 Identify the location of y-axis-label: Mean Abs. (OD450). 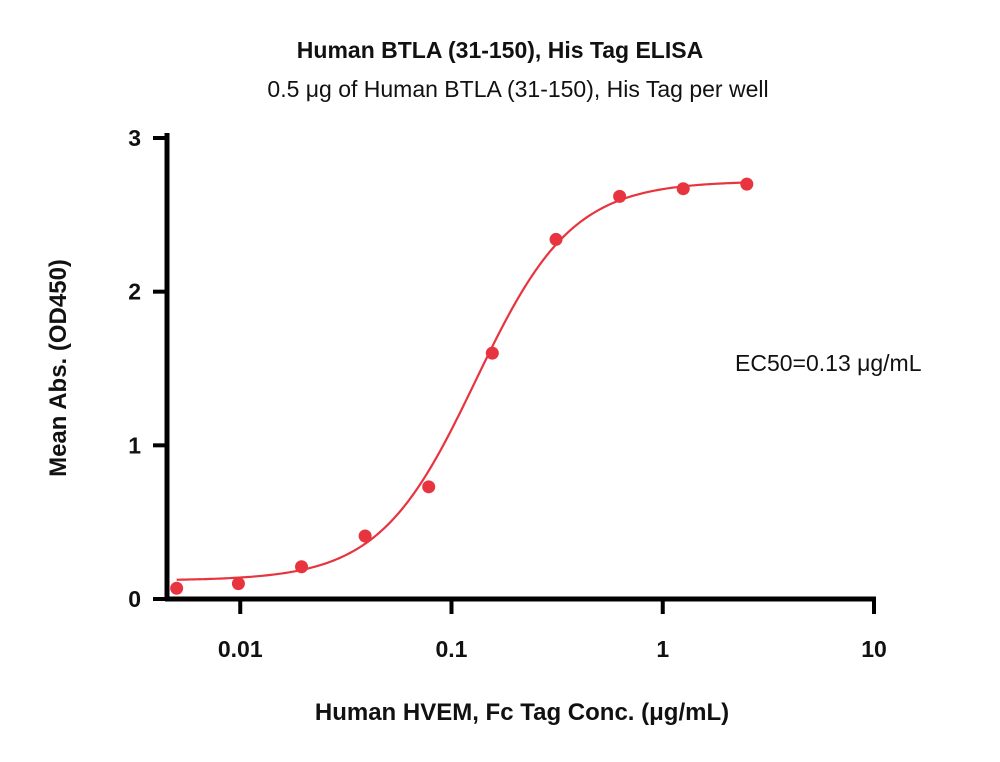
(58, 368).